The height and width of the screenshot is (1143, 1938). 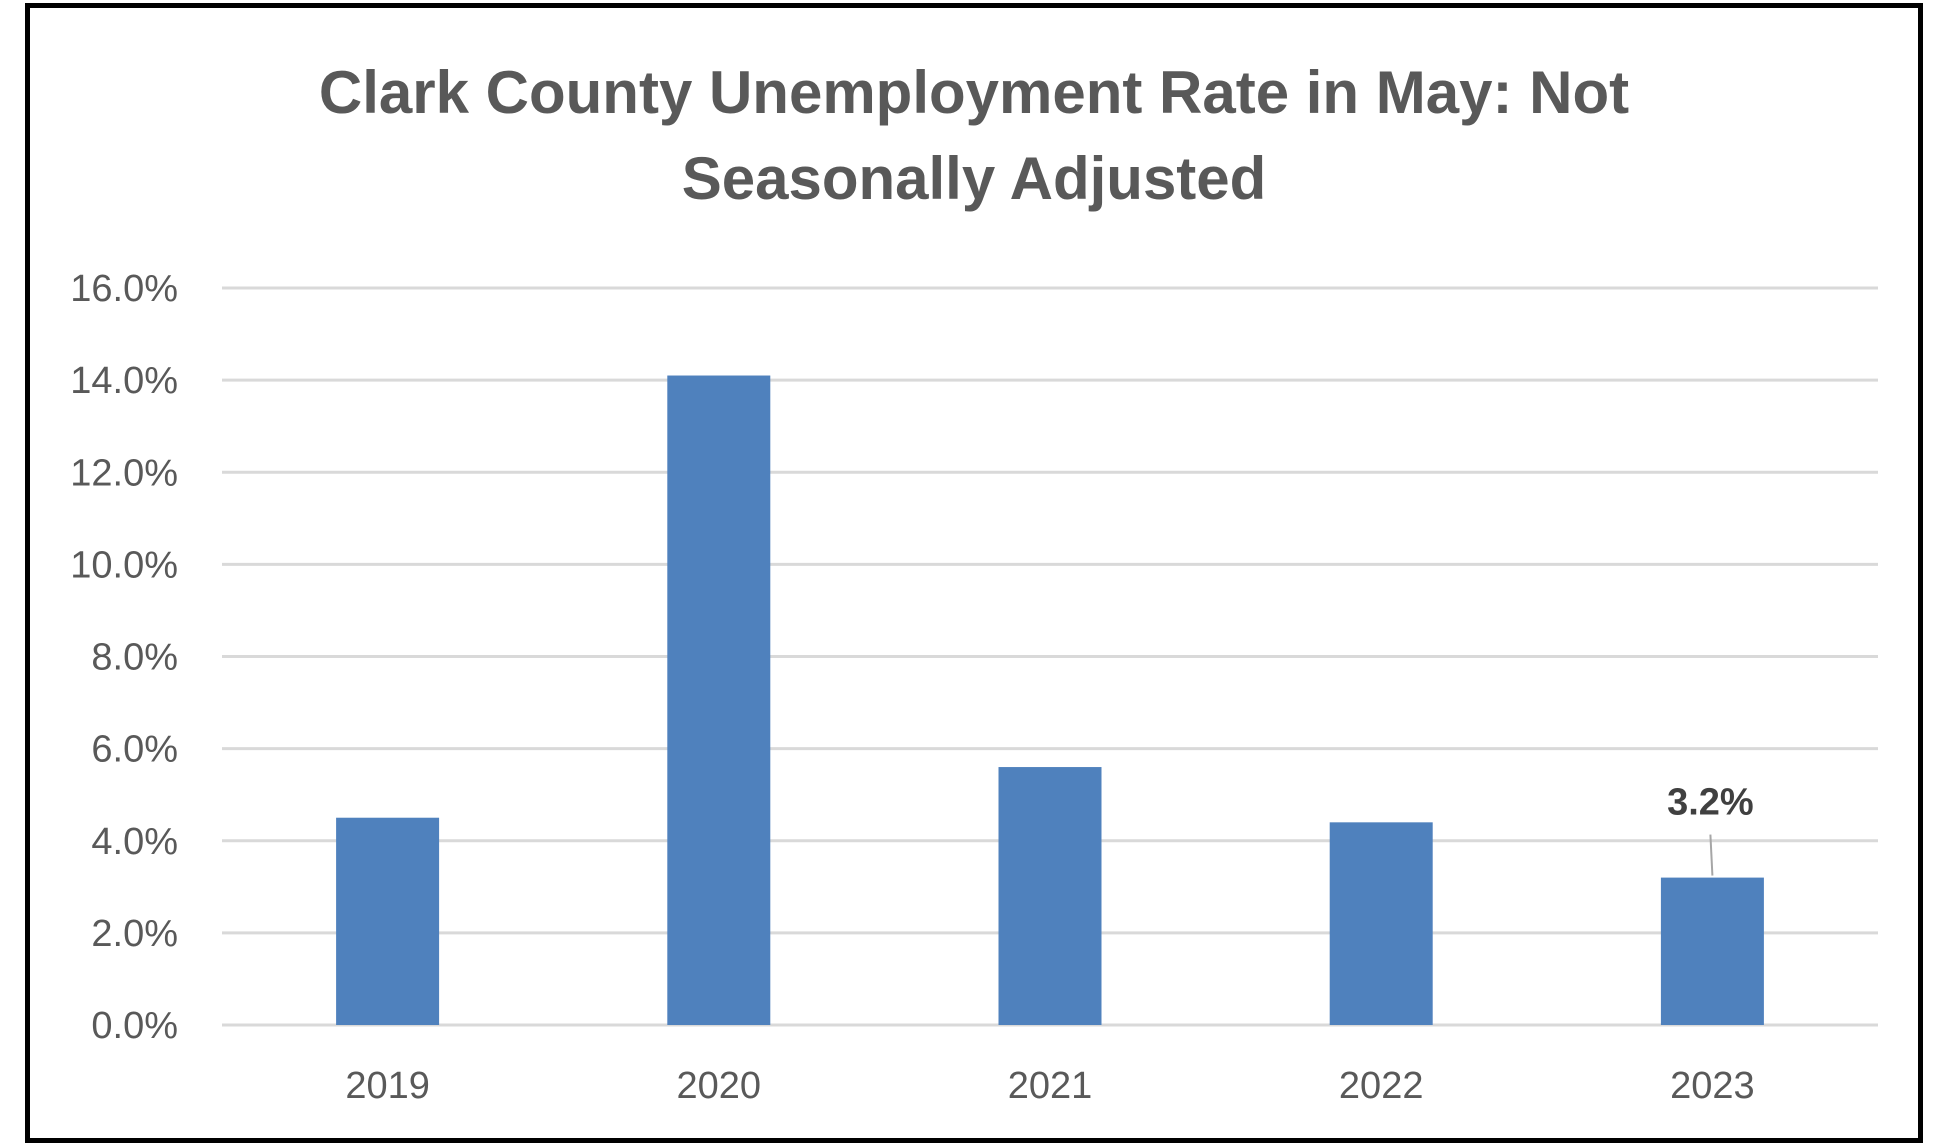 I want to click on x-tick-label: 2020, so click(x=719, y=1086).